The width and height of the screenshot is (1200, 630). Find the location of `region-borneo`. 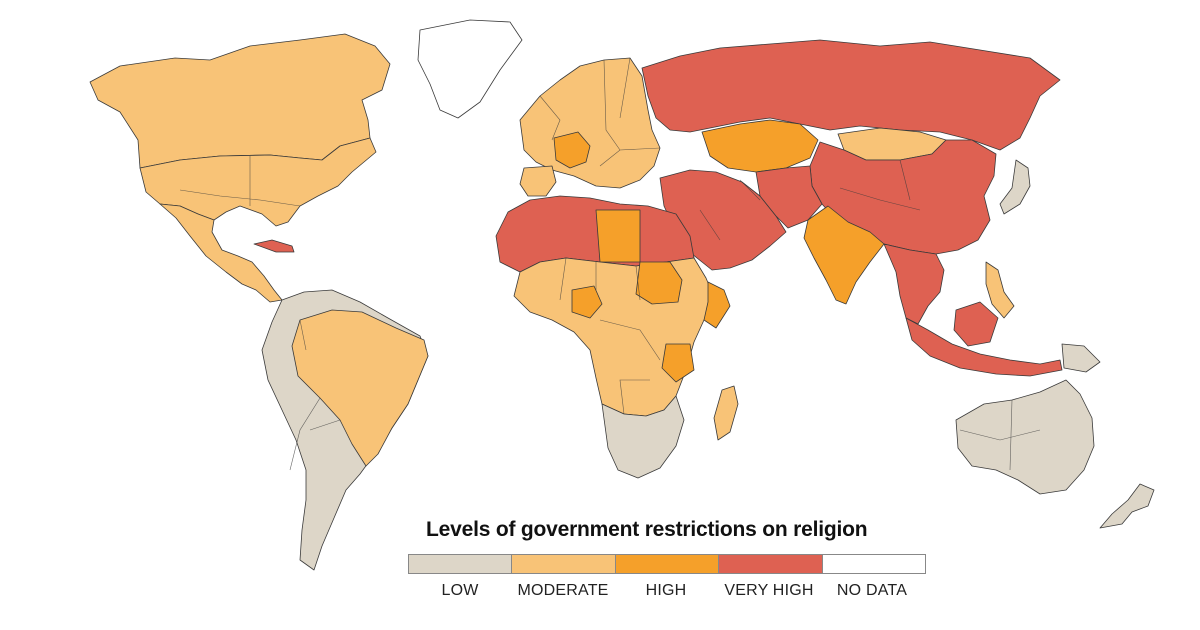

region-borneo is located at coordinates (976, 324).